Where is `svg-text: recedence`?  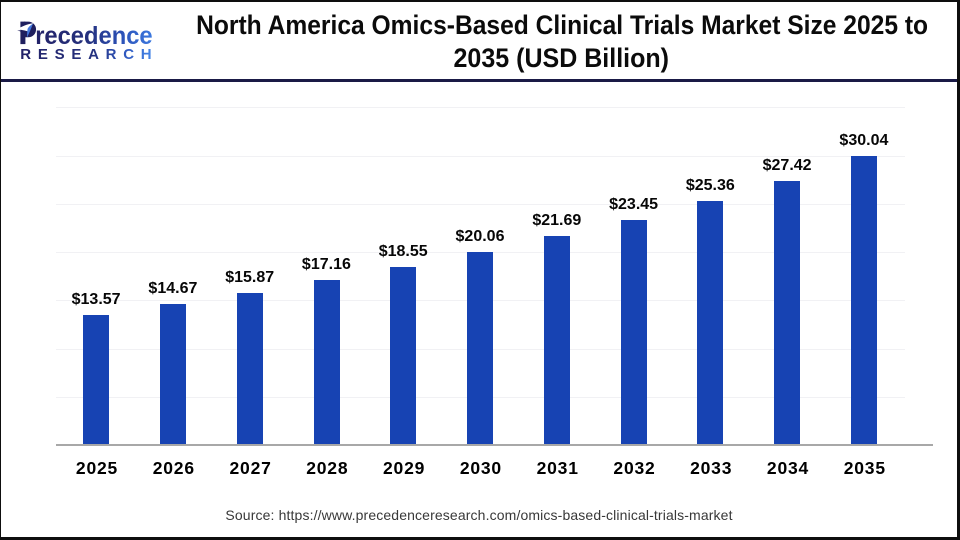 svg-text: recedence is located at coordinates (93, 36).